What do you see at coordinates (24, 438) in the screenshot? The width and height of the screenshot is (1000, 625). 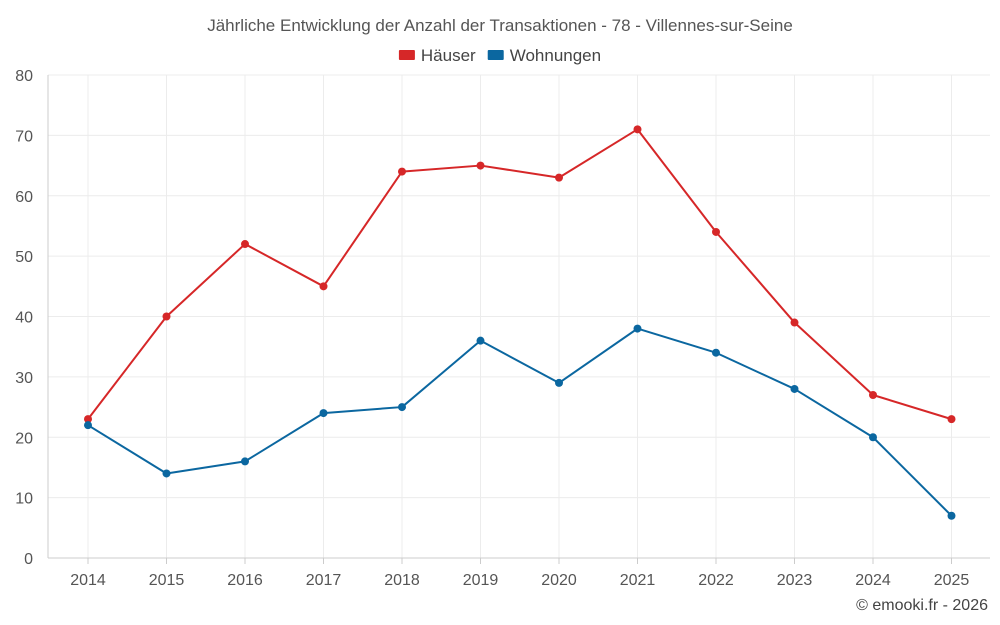 I see `y-tick-label: 20` at bounding box center [24, 438].